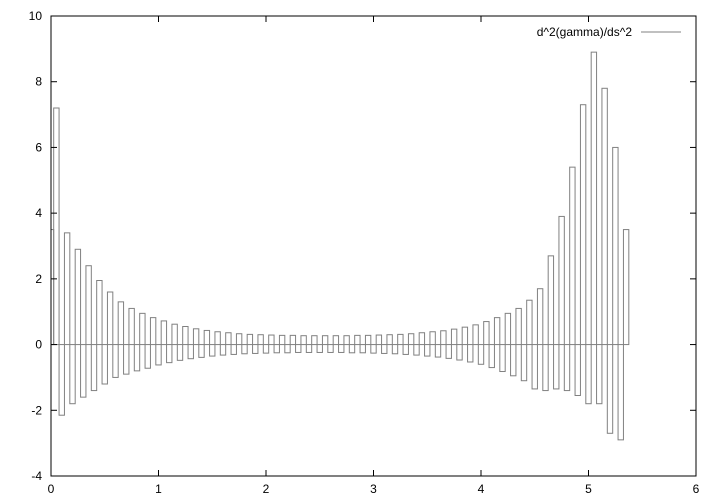  What do you see at coordinates (36, 16) in the screenshot?
I see `y-tick-label: 10` at bounding box center [36, 16].